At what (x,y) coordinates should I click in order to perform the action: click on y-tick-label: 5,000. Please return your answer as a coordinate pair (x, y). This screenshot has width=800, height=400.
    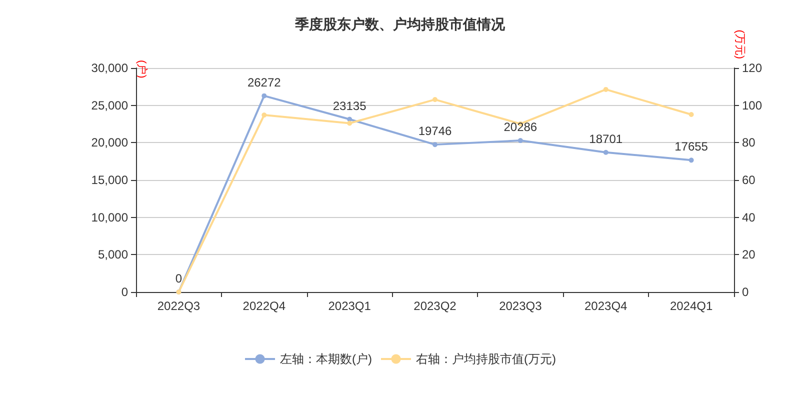
    Looking at the image, I should click on (113, 255).